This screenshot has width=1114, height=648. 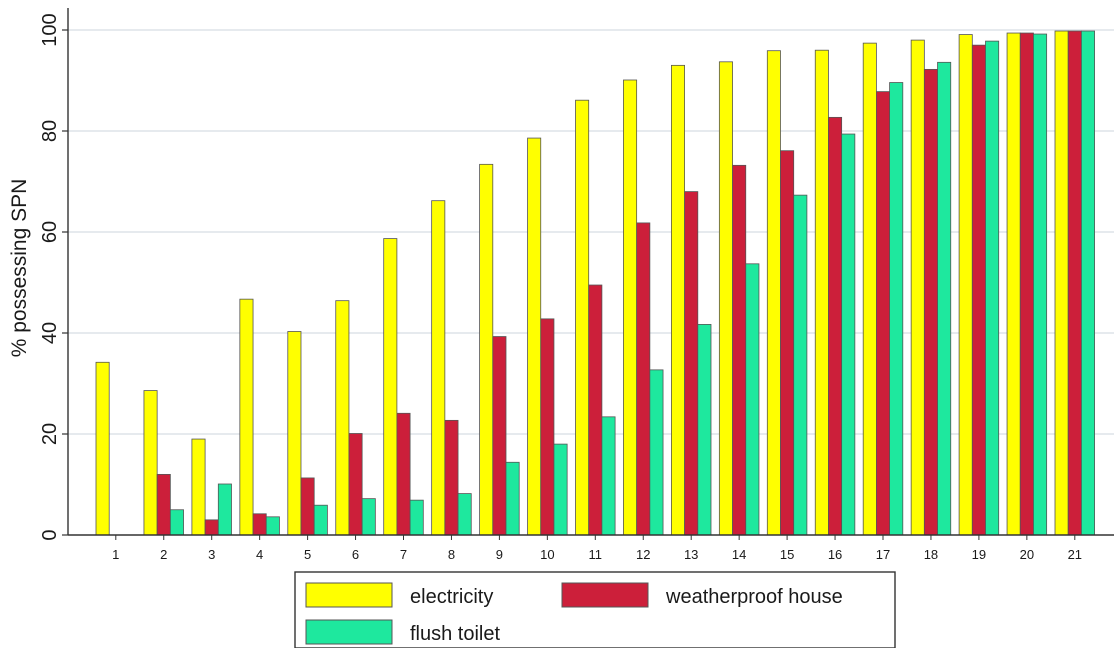 I want to click on x-tick-label: 8, so click(x=451, y=554).